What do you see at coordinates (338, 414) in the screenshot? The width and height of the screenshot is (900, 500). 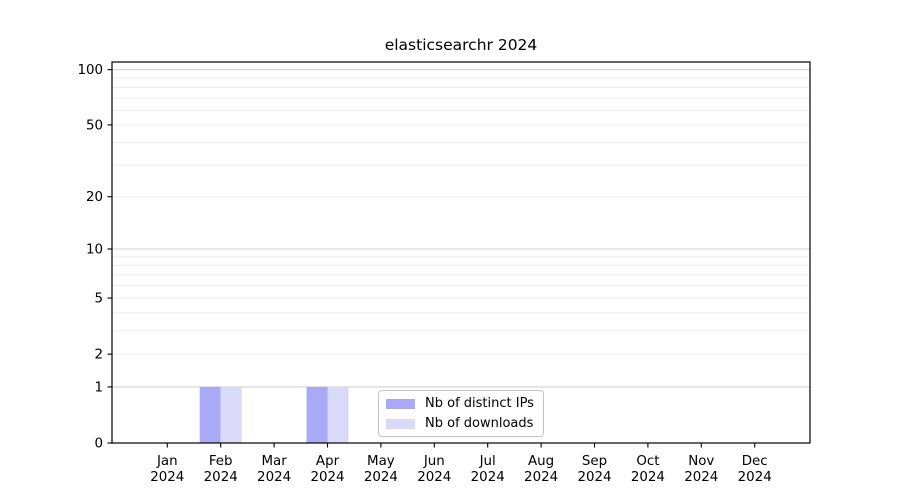 I see `bar-apr-s1` at bounding box center [338, 414].